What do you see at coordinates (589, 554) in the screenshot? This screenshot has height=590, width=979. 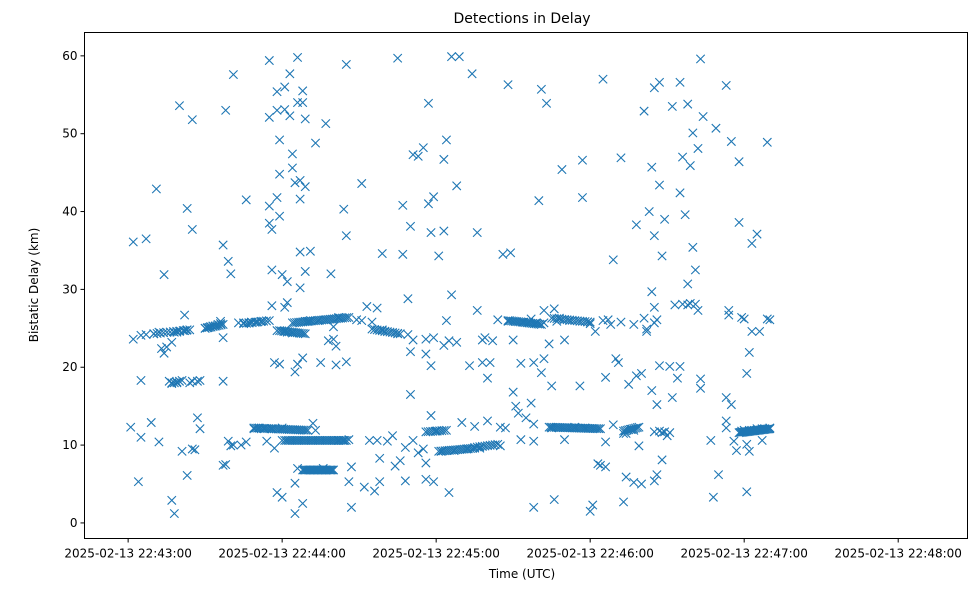 I see `x-tick-label: 2025-02-13 22:46:00` at bounding box center [589, 554].